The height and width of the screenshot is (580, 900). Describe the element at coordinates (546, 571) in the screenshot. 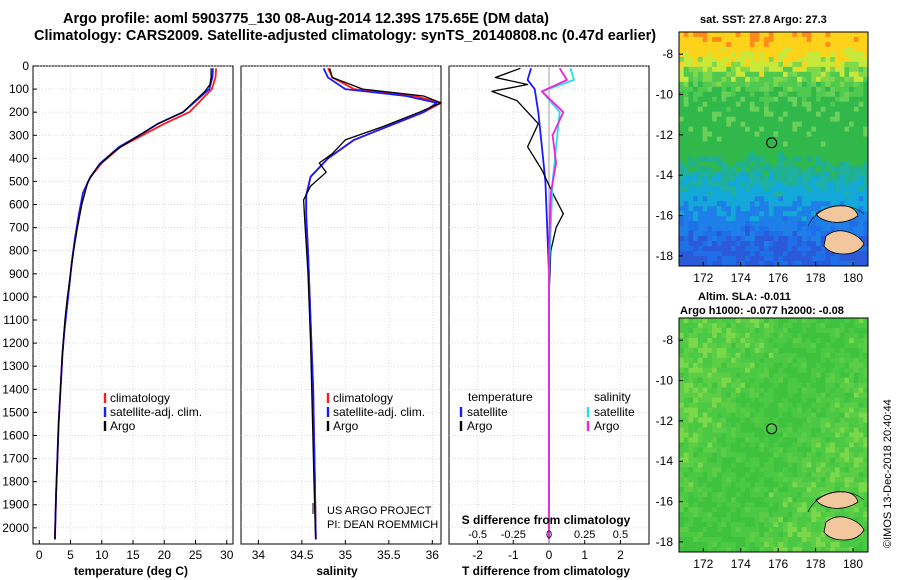

I see `temp-diff-axis-label: T difference from climatology` at that location.